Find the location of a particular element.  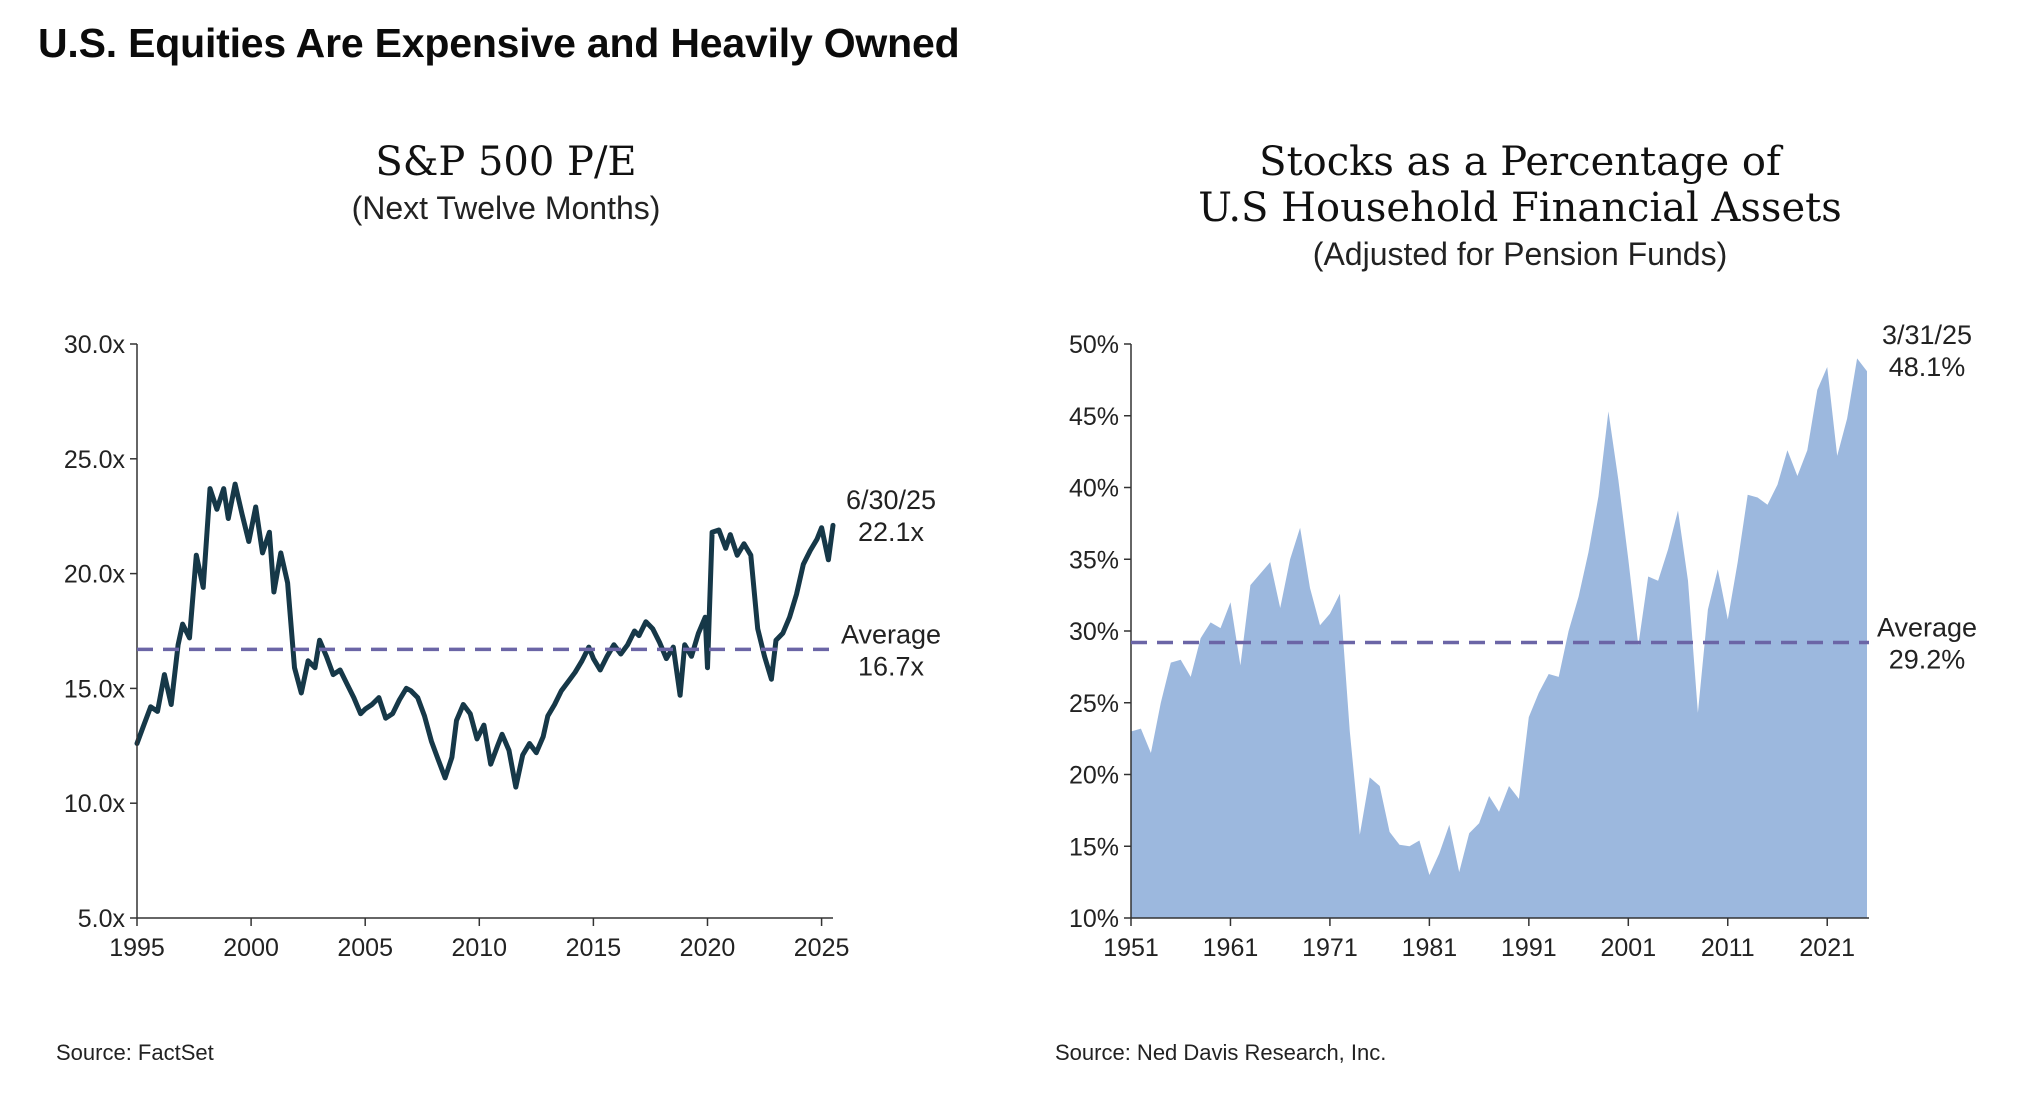

right-chart-title-line1: Stocks as a Percentage of is located at coordinates (1520, 162).